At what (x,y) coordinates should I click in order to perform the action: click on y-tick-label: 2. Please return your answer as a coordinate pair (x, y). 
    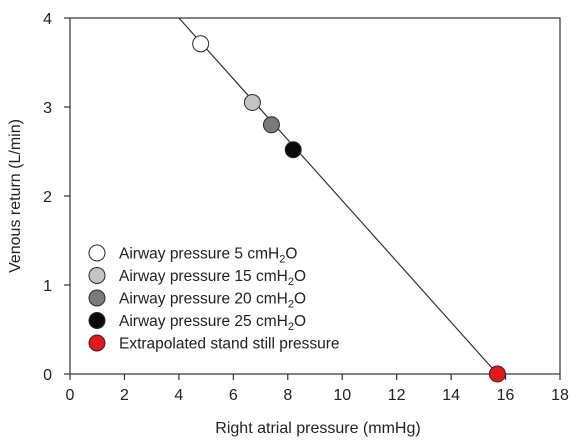
    Looking at the image, I should click on (47, 197).